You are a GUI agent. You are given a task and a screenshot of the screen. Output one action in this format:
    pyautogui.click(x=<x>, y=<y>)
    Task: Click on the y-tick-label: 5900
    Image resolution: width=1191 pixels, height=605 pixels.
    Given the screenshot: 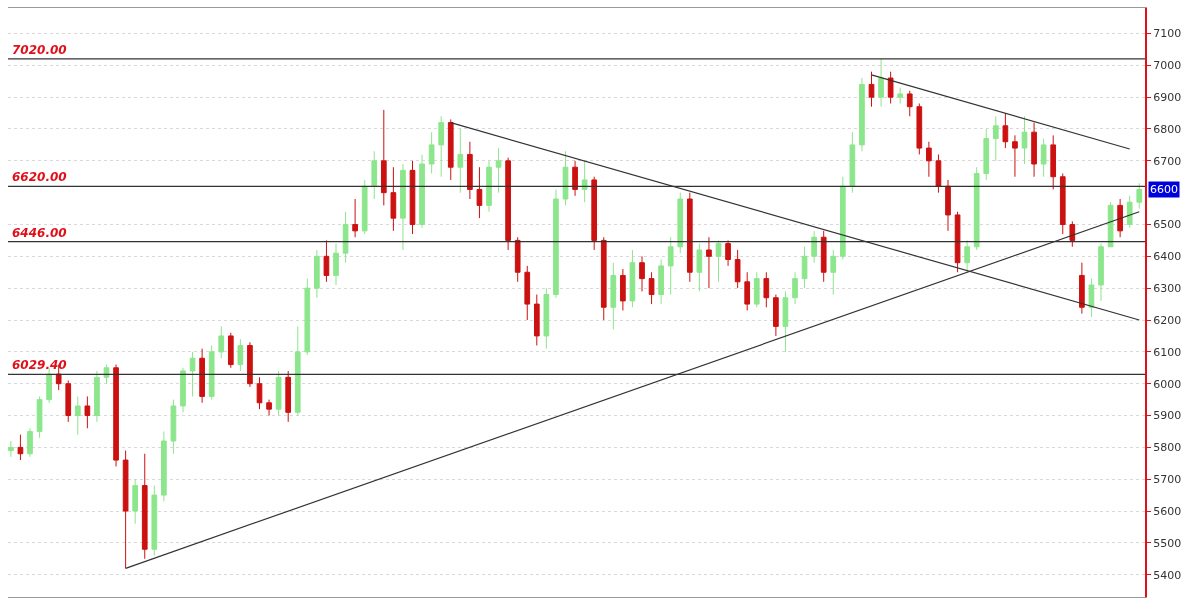 What is the action you would take?
    pyautogui.click(x=1167, y=416)
    